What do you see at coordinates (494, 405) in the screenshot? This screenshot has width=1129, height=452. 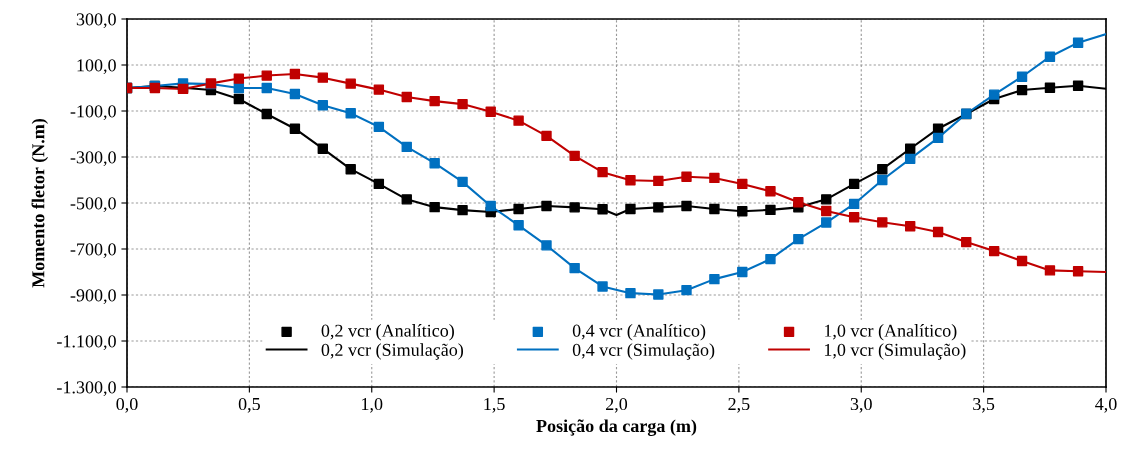 I see `x-tick-label: 1,5` at bounding box center [494, 405].